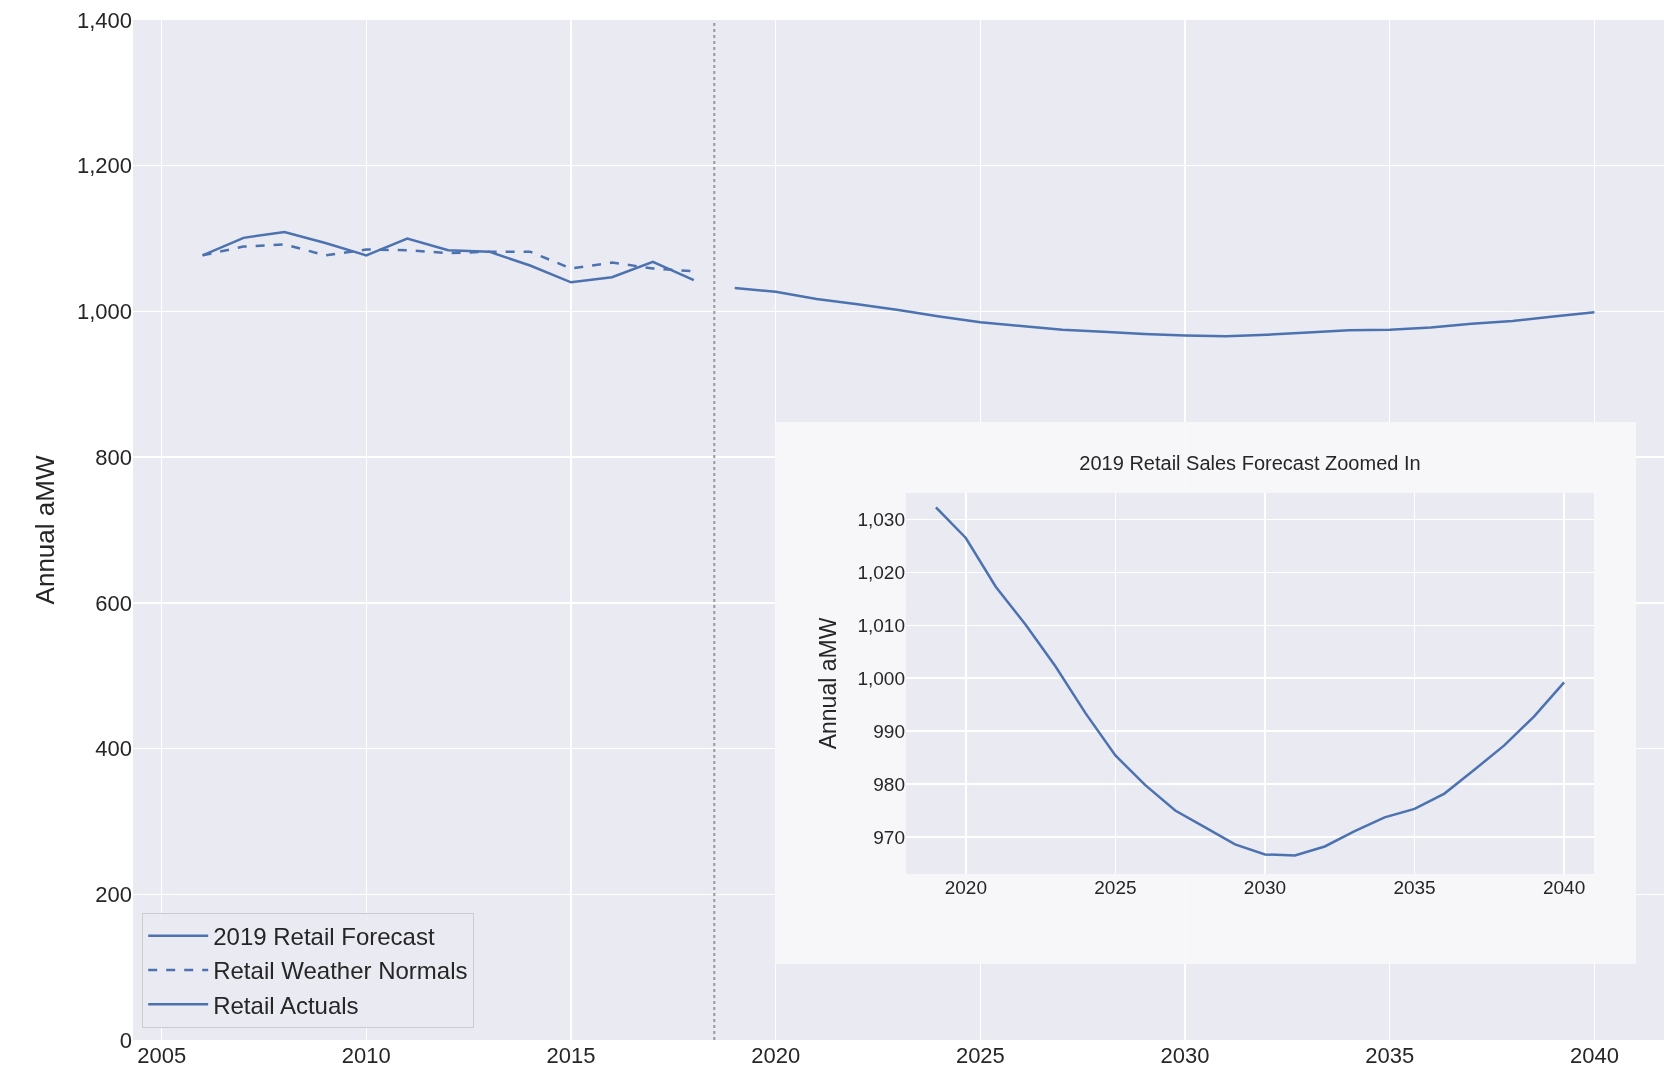 The height and width of the screenshot is (1081, 1665). What do you see at coordinates (162, 1055) in the screenshot?
I see `x-tick-label: 2005` at bounding box center [162, 1055].